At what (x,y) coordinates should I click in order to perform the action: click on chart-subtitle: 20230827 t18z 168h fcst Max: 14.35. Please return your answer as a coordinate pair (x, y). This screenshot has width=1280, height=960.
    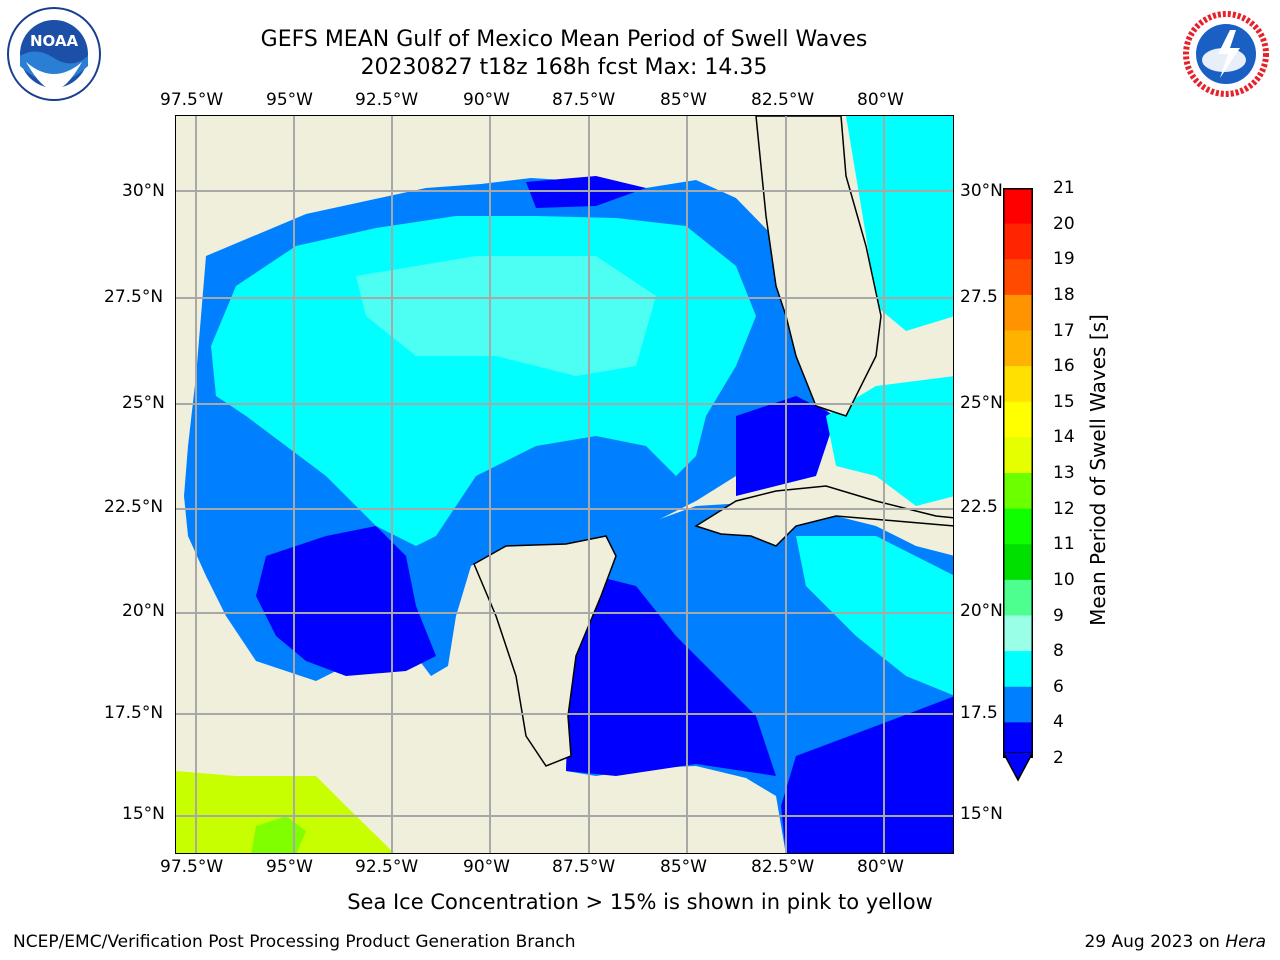
    Looking at the image, I should click on (564, 67).